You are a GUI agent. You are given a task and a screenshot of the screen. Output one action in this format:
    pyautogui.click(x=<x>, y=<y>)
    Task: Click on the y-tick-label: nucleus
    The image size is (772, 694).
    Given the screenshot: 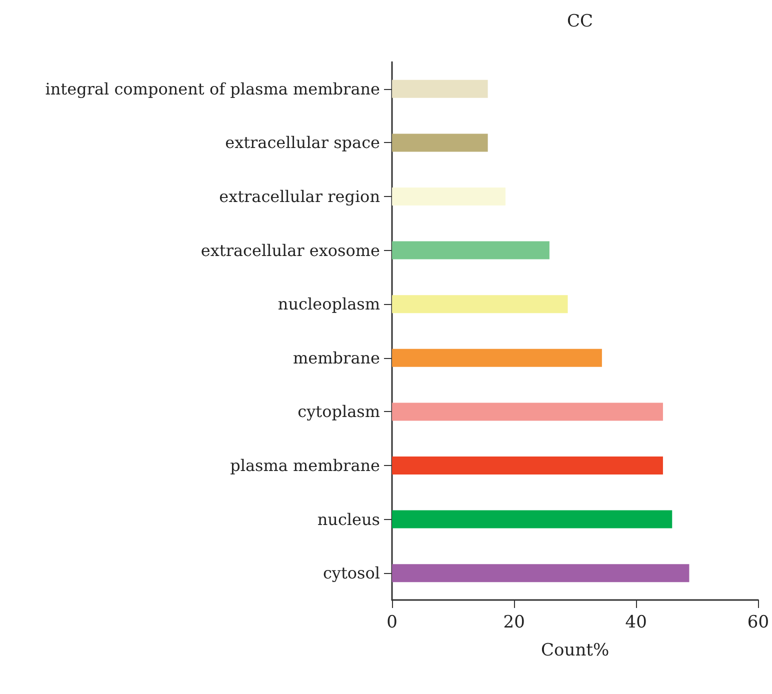 What is the action you would take?
    pyautogui.click(x=348, y=519)
    